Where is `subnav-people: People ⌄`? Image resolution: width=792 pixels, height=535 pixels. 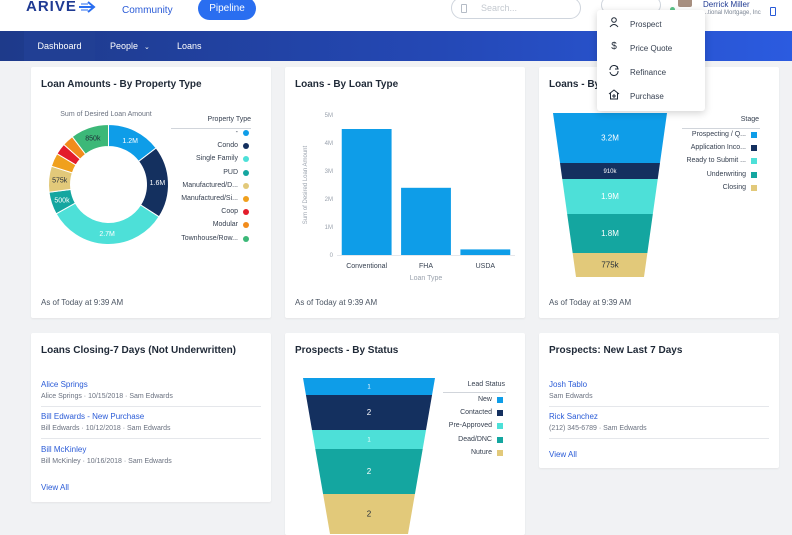 subnav-people: People ⌄ is located at coordinates (130, 46).